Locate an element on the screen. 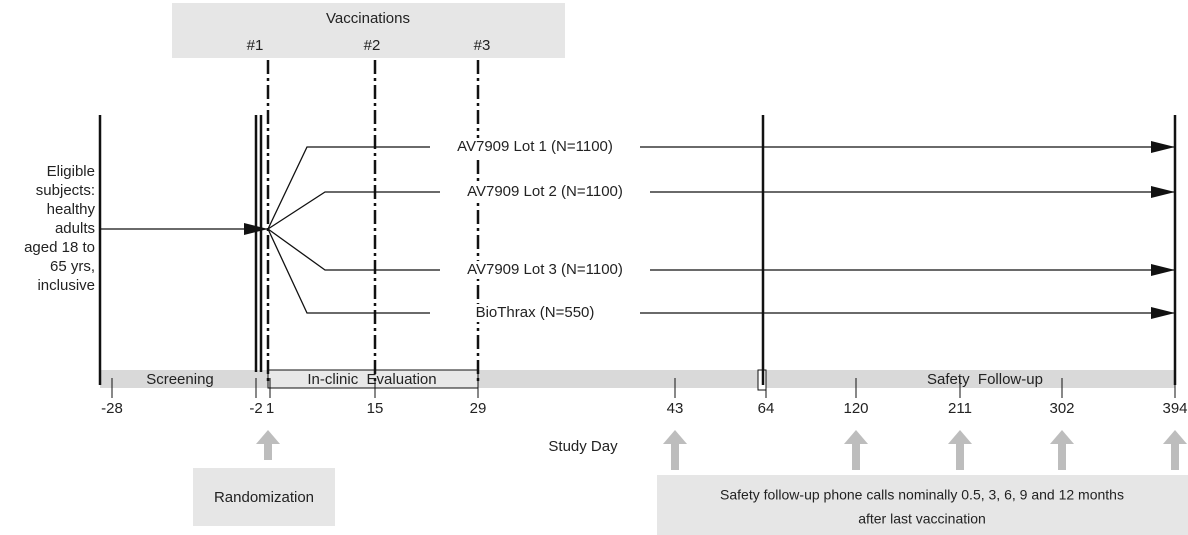 This screenshot has width=1188, height=535. arm-label: BioThrax (N=550) is located at coordinates (535, 312).